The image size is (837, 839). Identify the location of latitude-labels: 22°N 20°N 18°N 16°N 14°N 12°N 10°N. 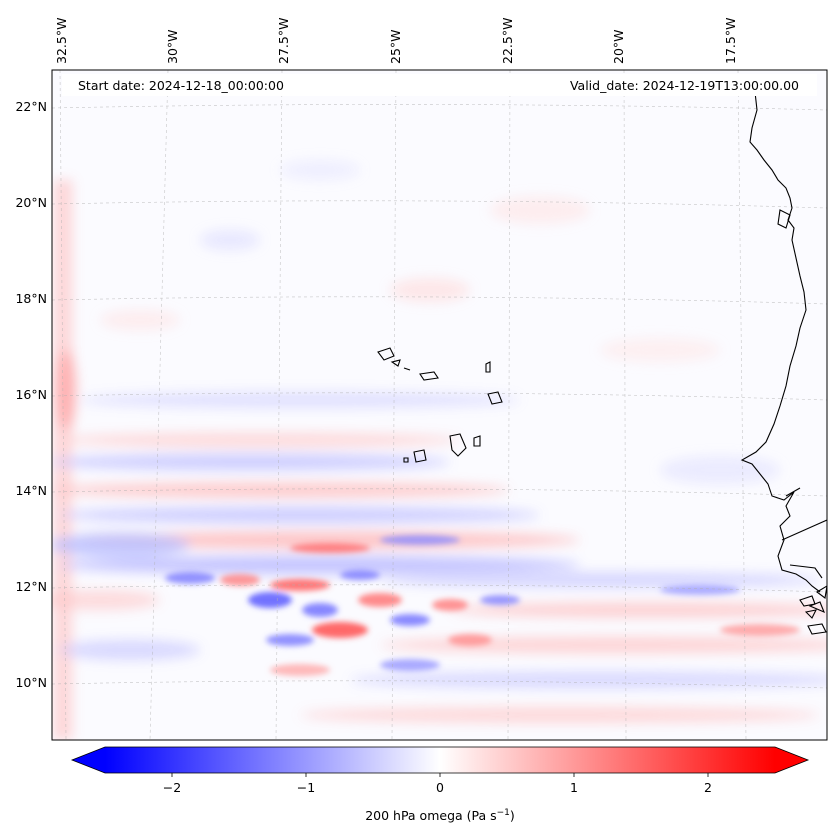
(31, 394).